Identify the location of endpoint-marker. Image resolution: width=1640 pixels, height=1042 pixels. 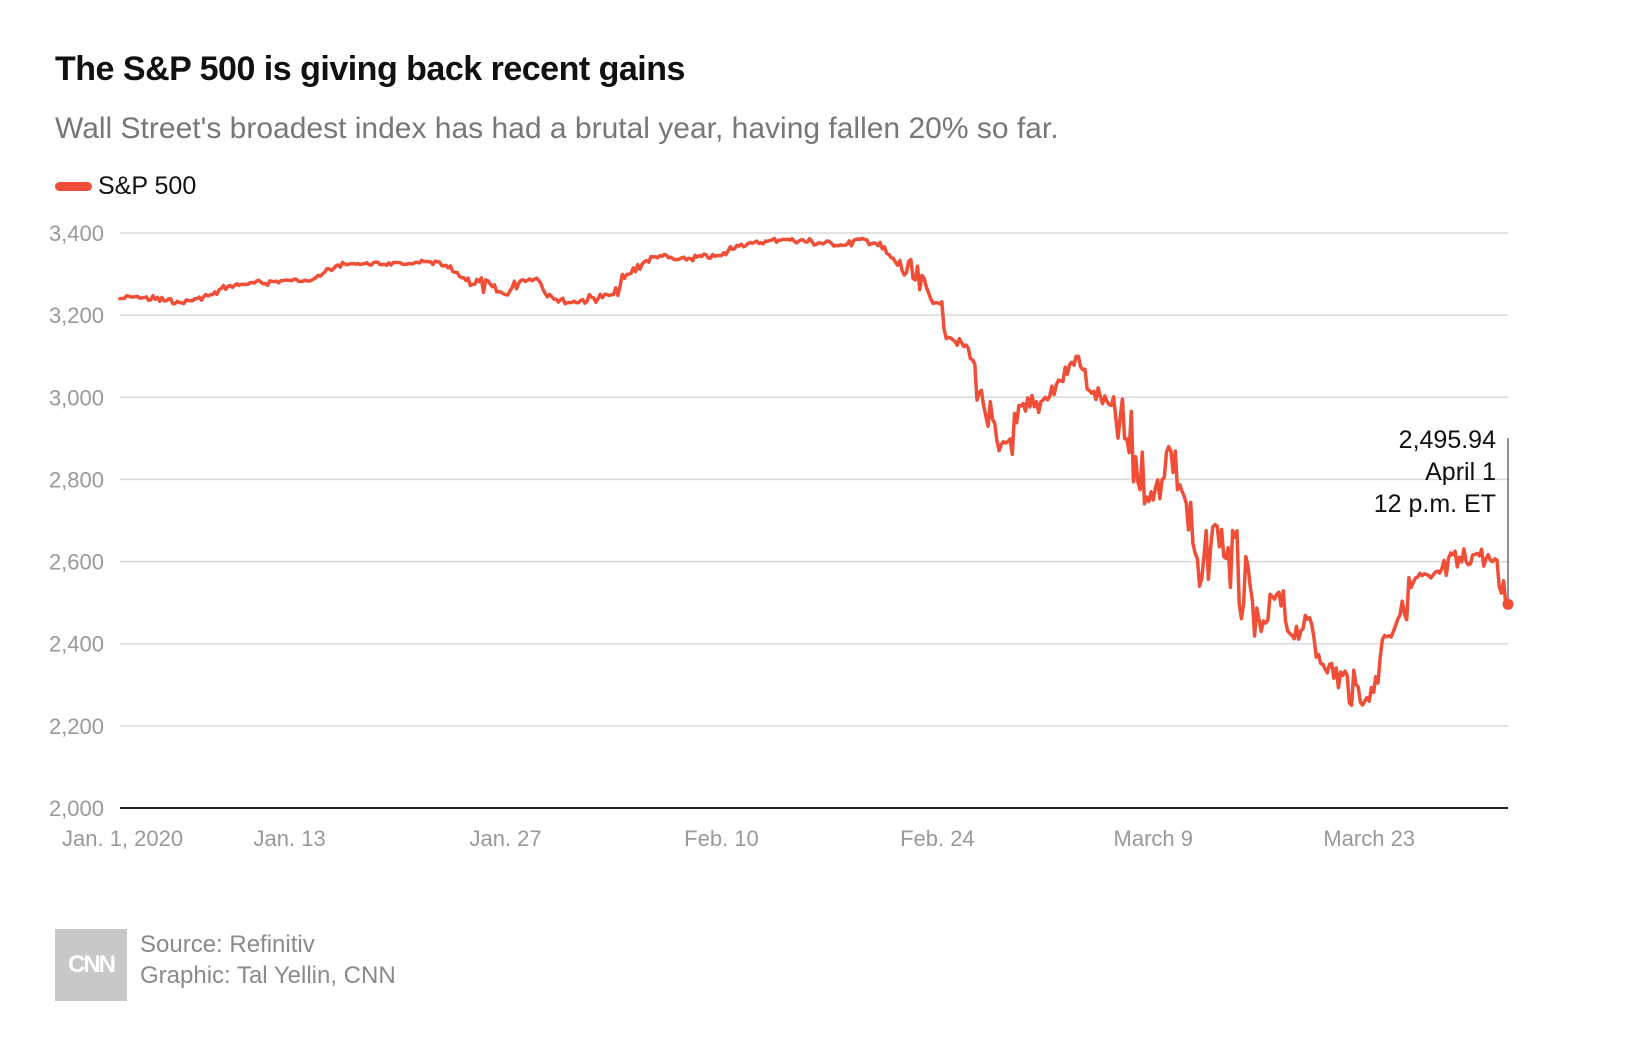
(1508, 604).